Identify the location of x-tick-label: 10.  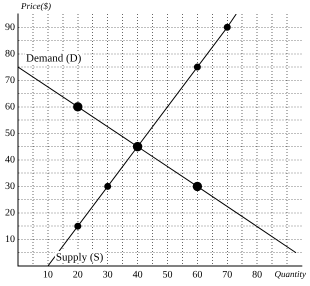
(47, 275).